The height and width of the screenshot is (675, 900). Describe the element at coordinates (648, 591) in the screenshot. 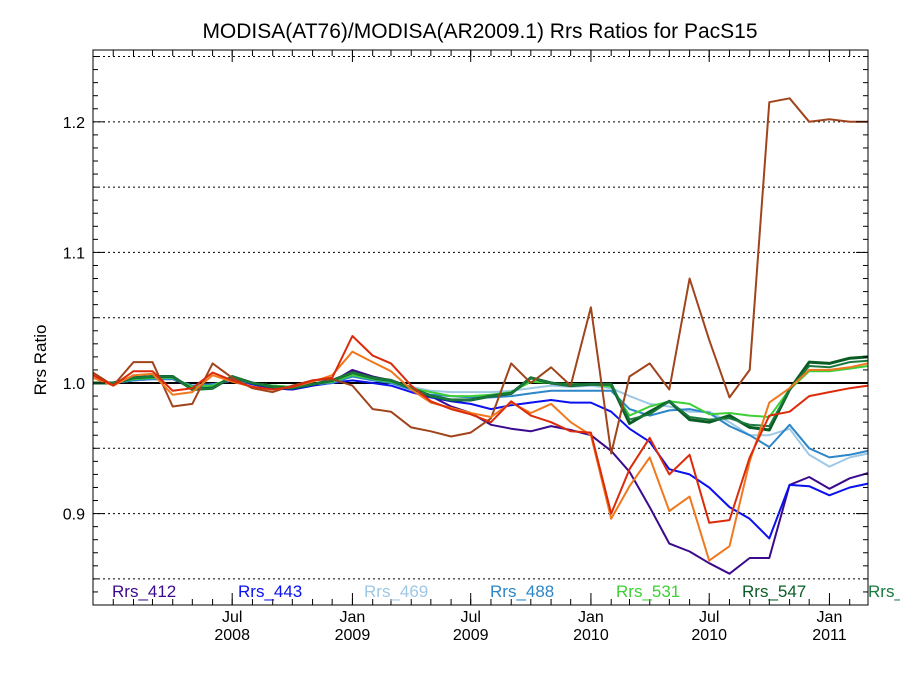

I see `legend-item: Rrs_531` at that location.